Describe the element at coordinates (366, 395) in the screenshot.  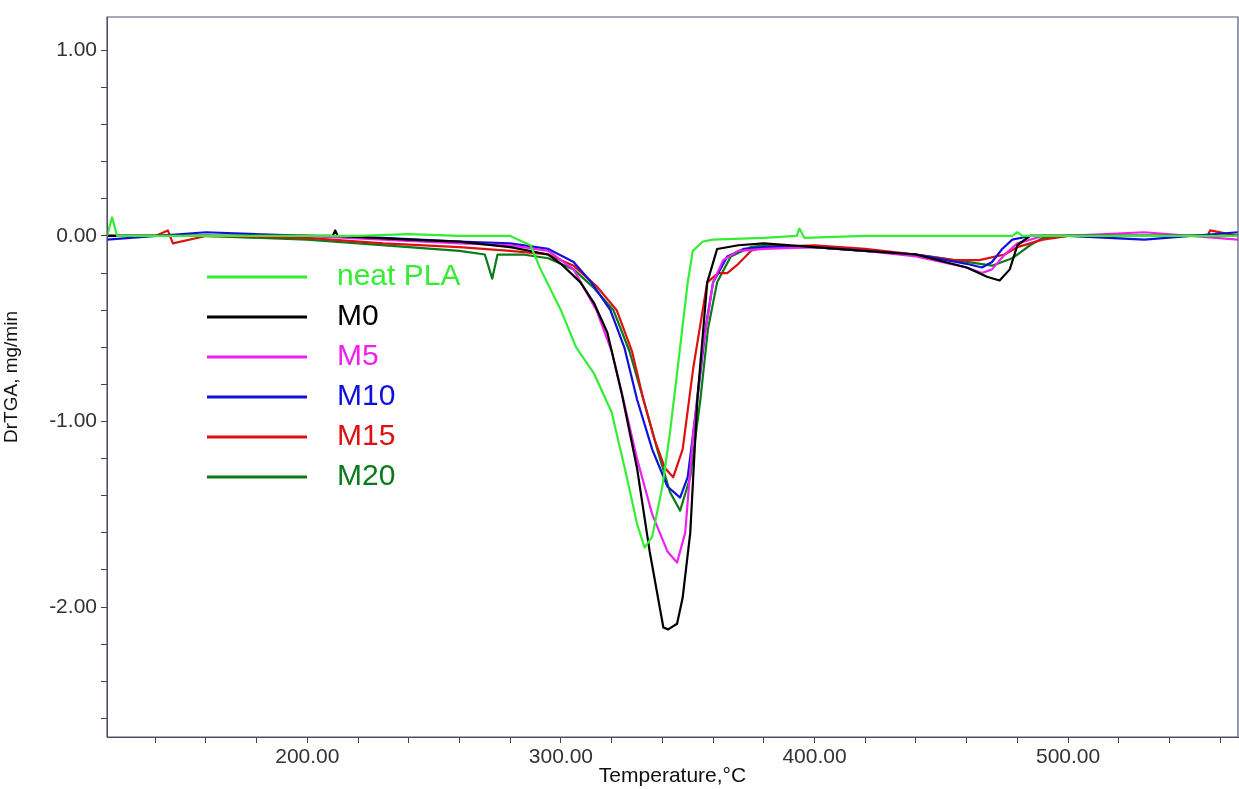
I see `legend-label: M10` at that location.